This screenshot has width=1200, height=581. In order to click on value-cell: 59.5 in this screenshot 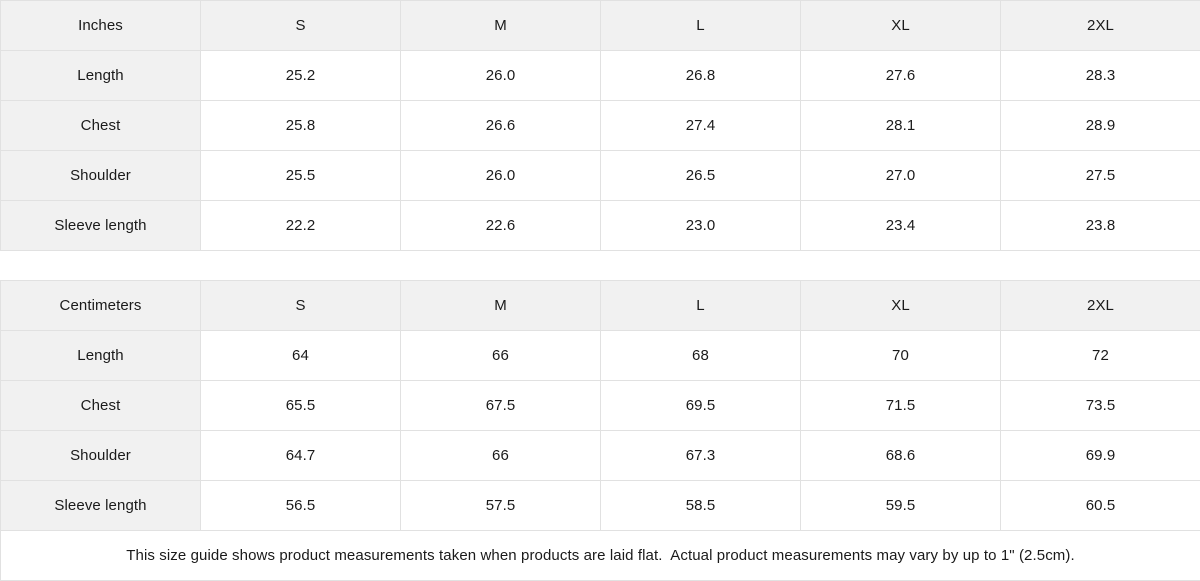, I will do `click(901, 506)`.